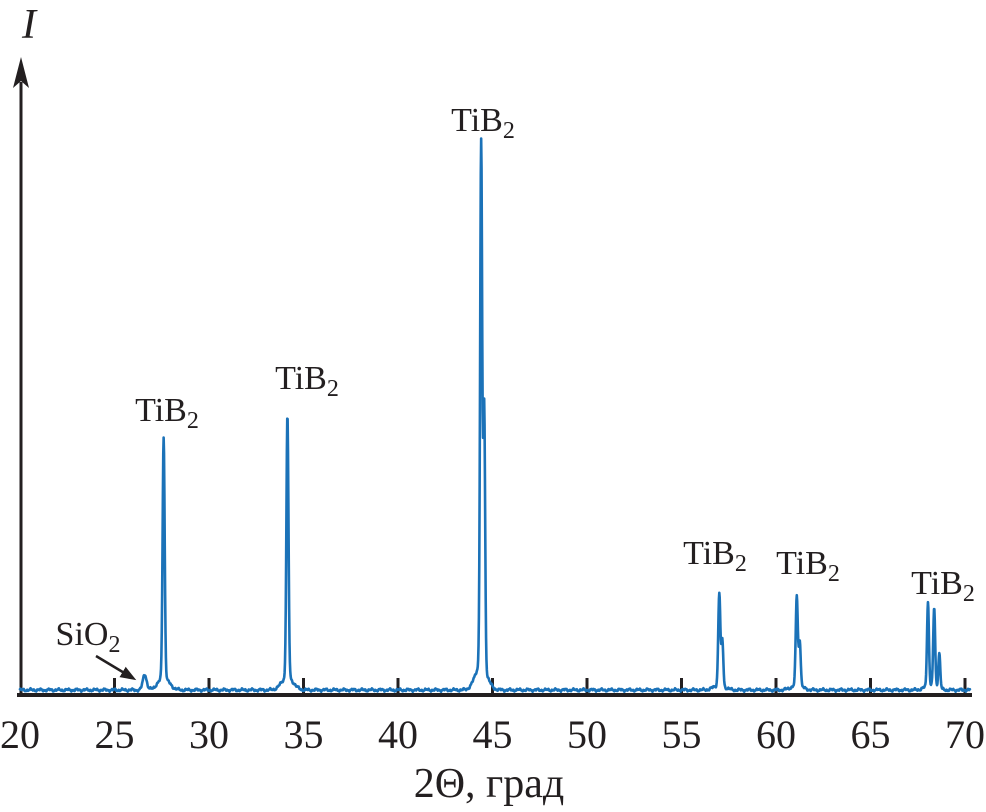 The image size is (986, 812). What do you see at coordinates (29, 25) in the screenshot?
I see `y-axis-title: I` at bounding box center [29, 25].